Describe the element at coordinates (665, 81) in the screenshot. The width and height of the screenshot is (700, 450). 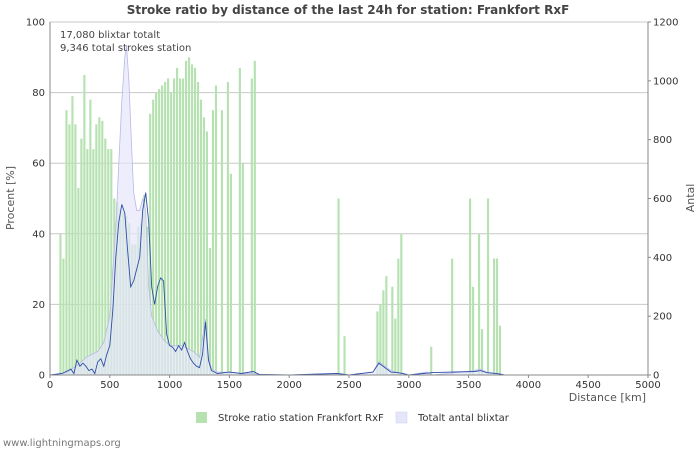
I see `y-right-tick-1000: 1000` at that location.